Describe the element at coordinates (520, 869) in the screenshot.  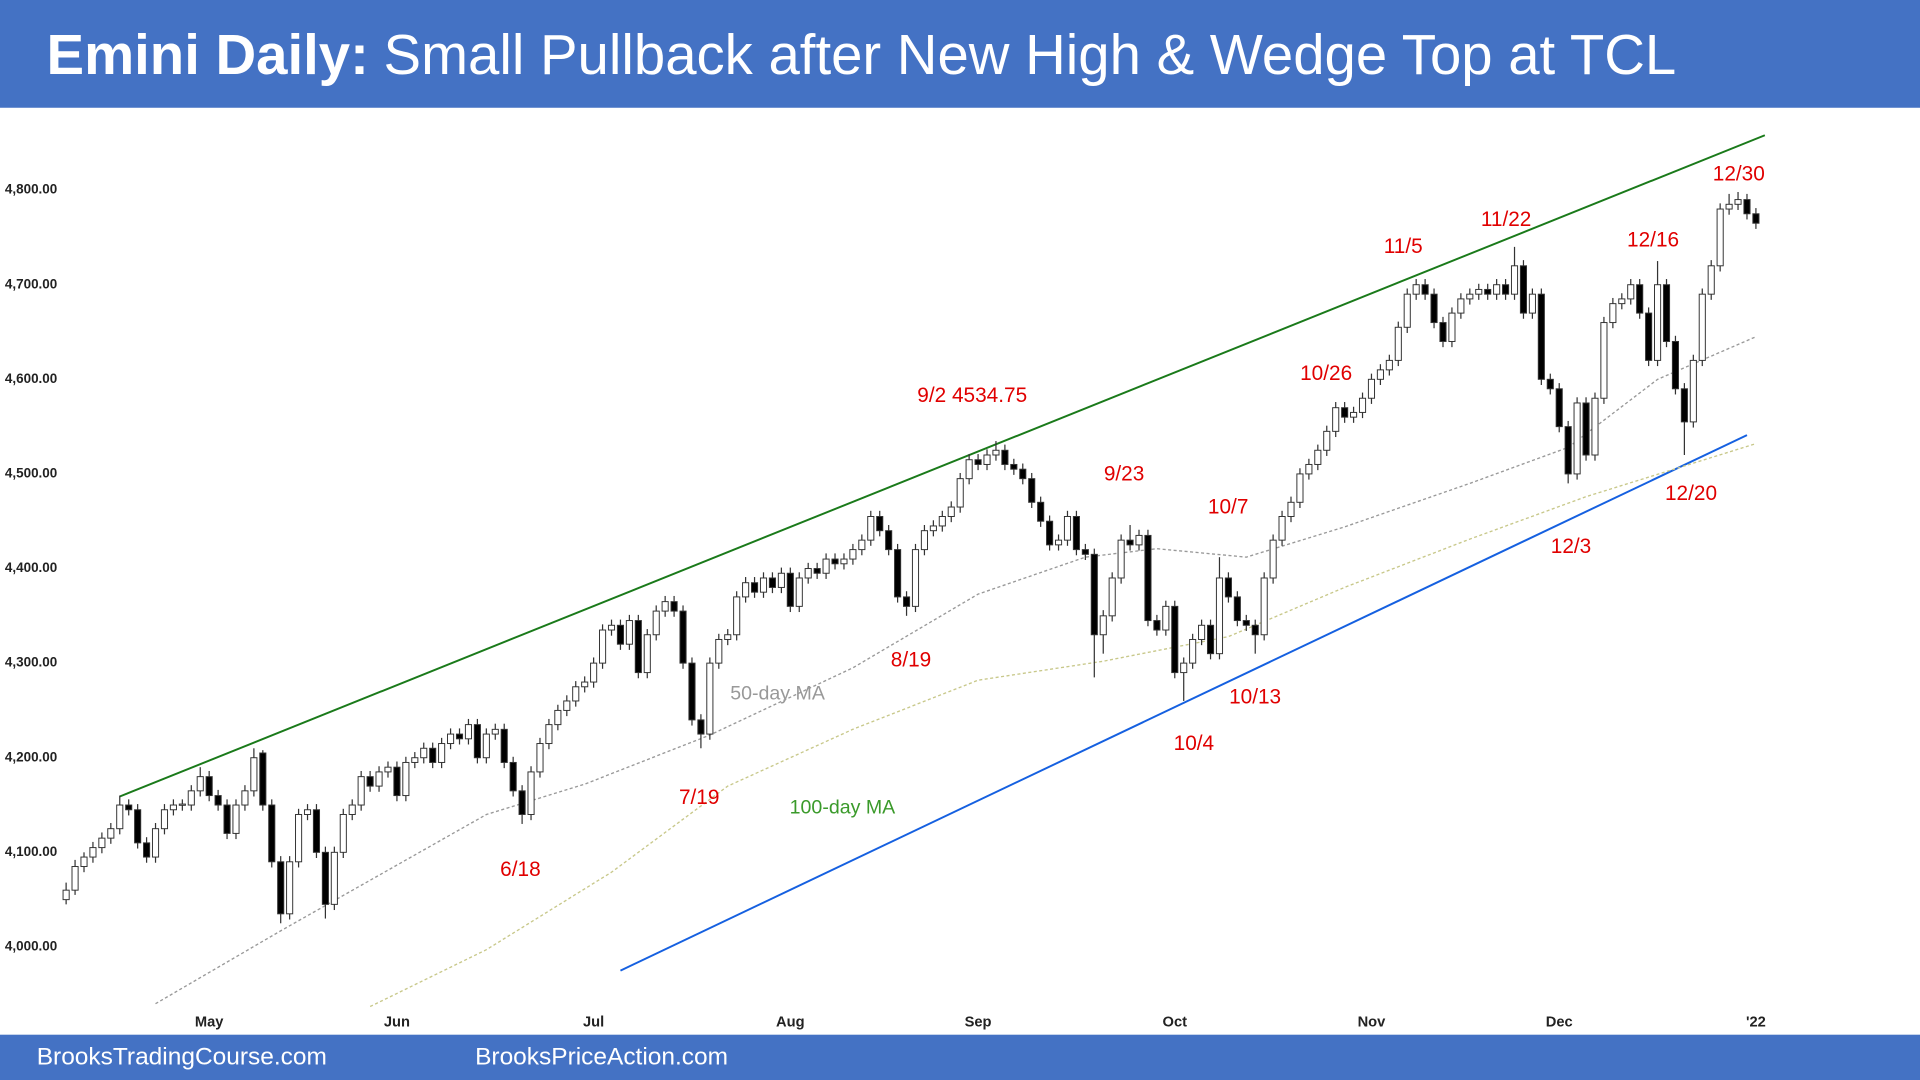
I see `annotation: 6/18` at that location.